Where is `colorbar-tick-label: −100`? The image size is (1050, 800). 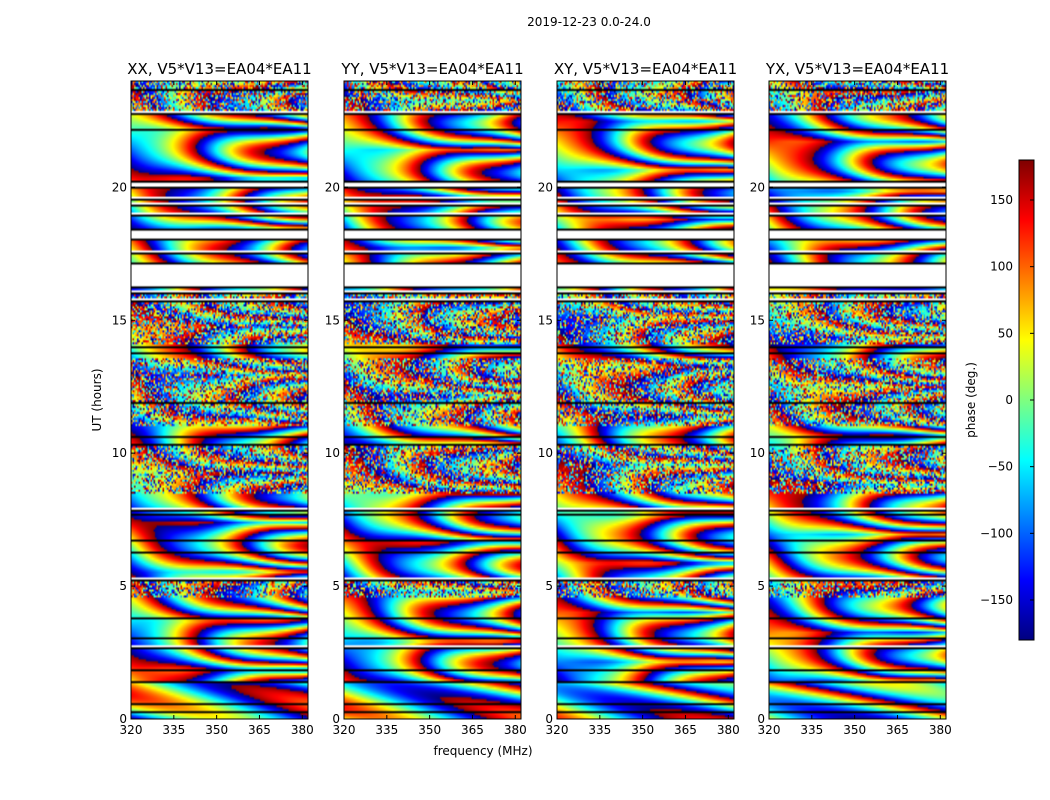 colorbar-tick-label: −100 is located at coordinates (996, 533).